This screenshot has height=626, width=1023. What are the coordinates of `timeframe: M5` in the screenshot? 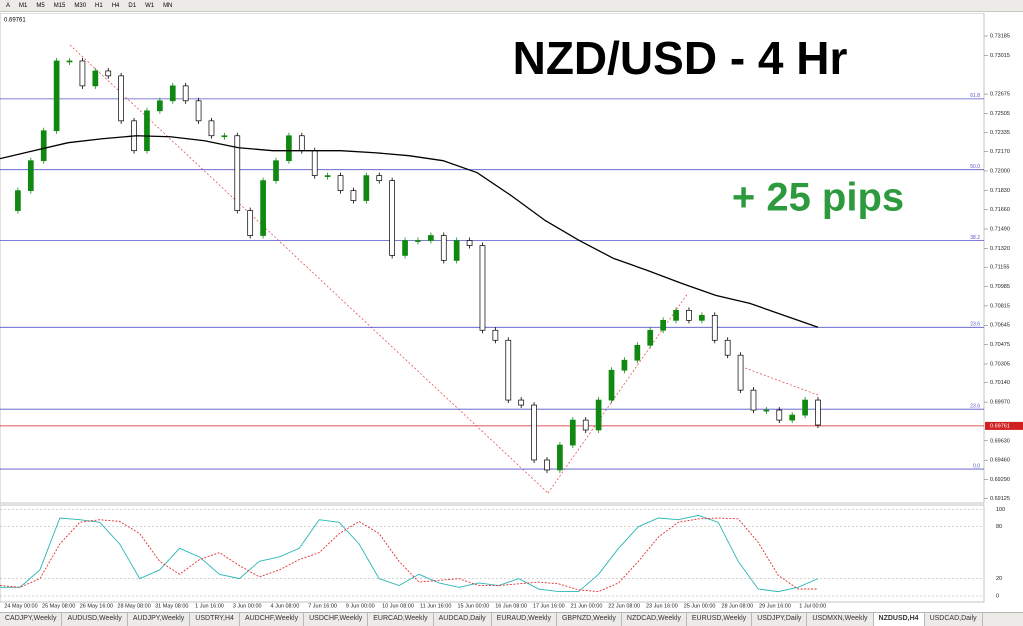 It's located at (40, 5).